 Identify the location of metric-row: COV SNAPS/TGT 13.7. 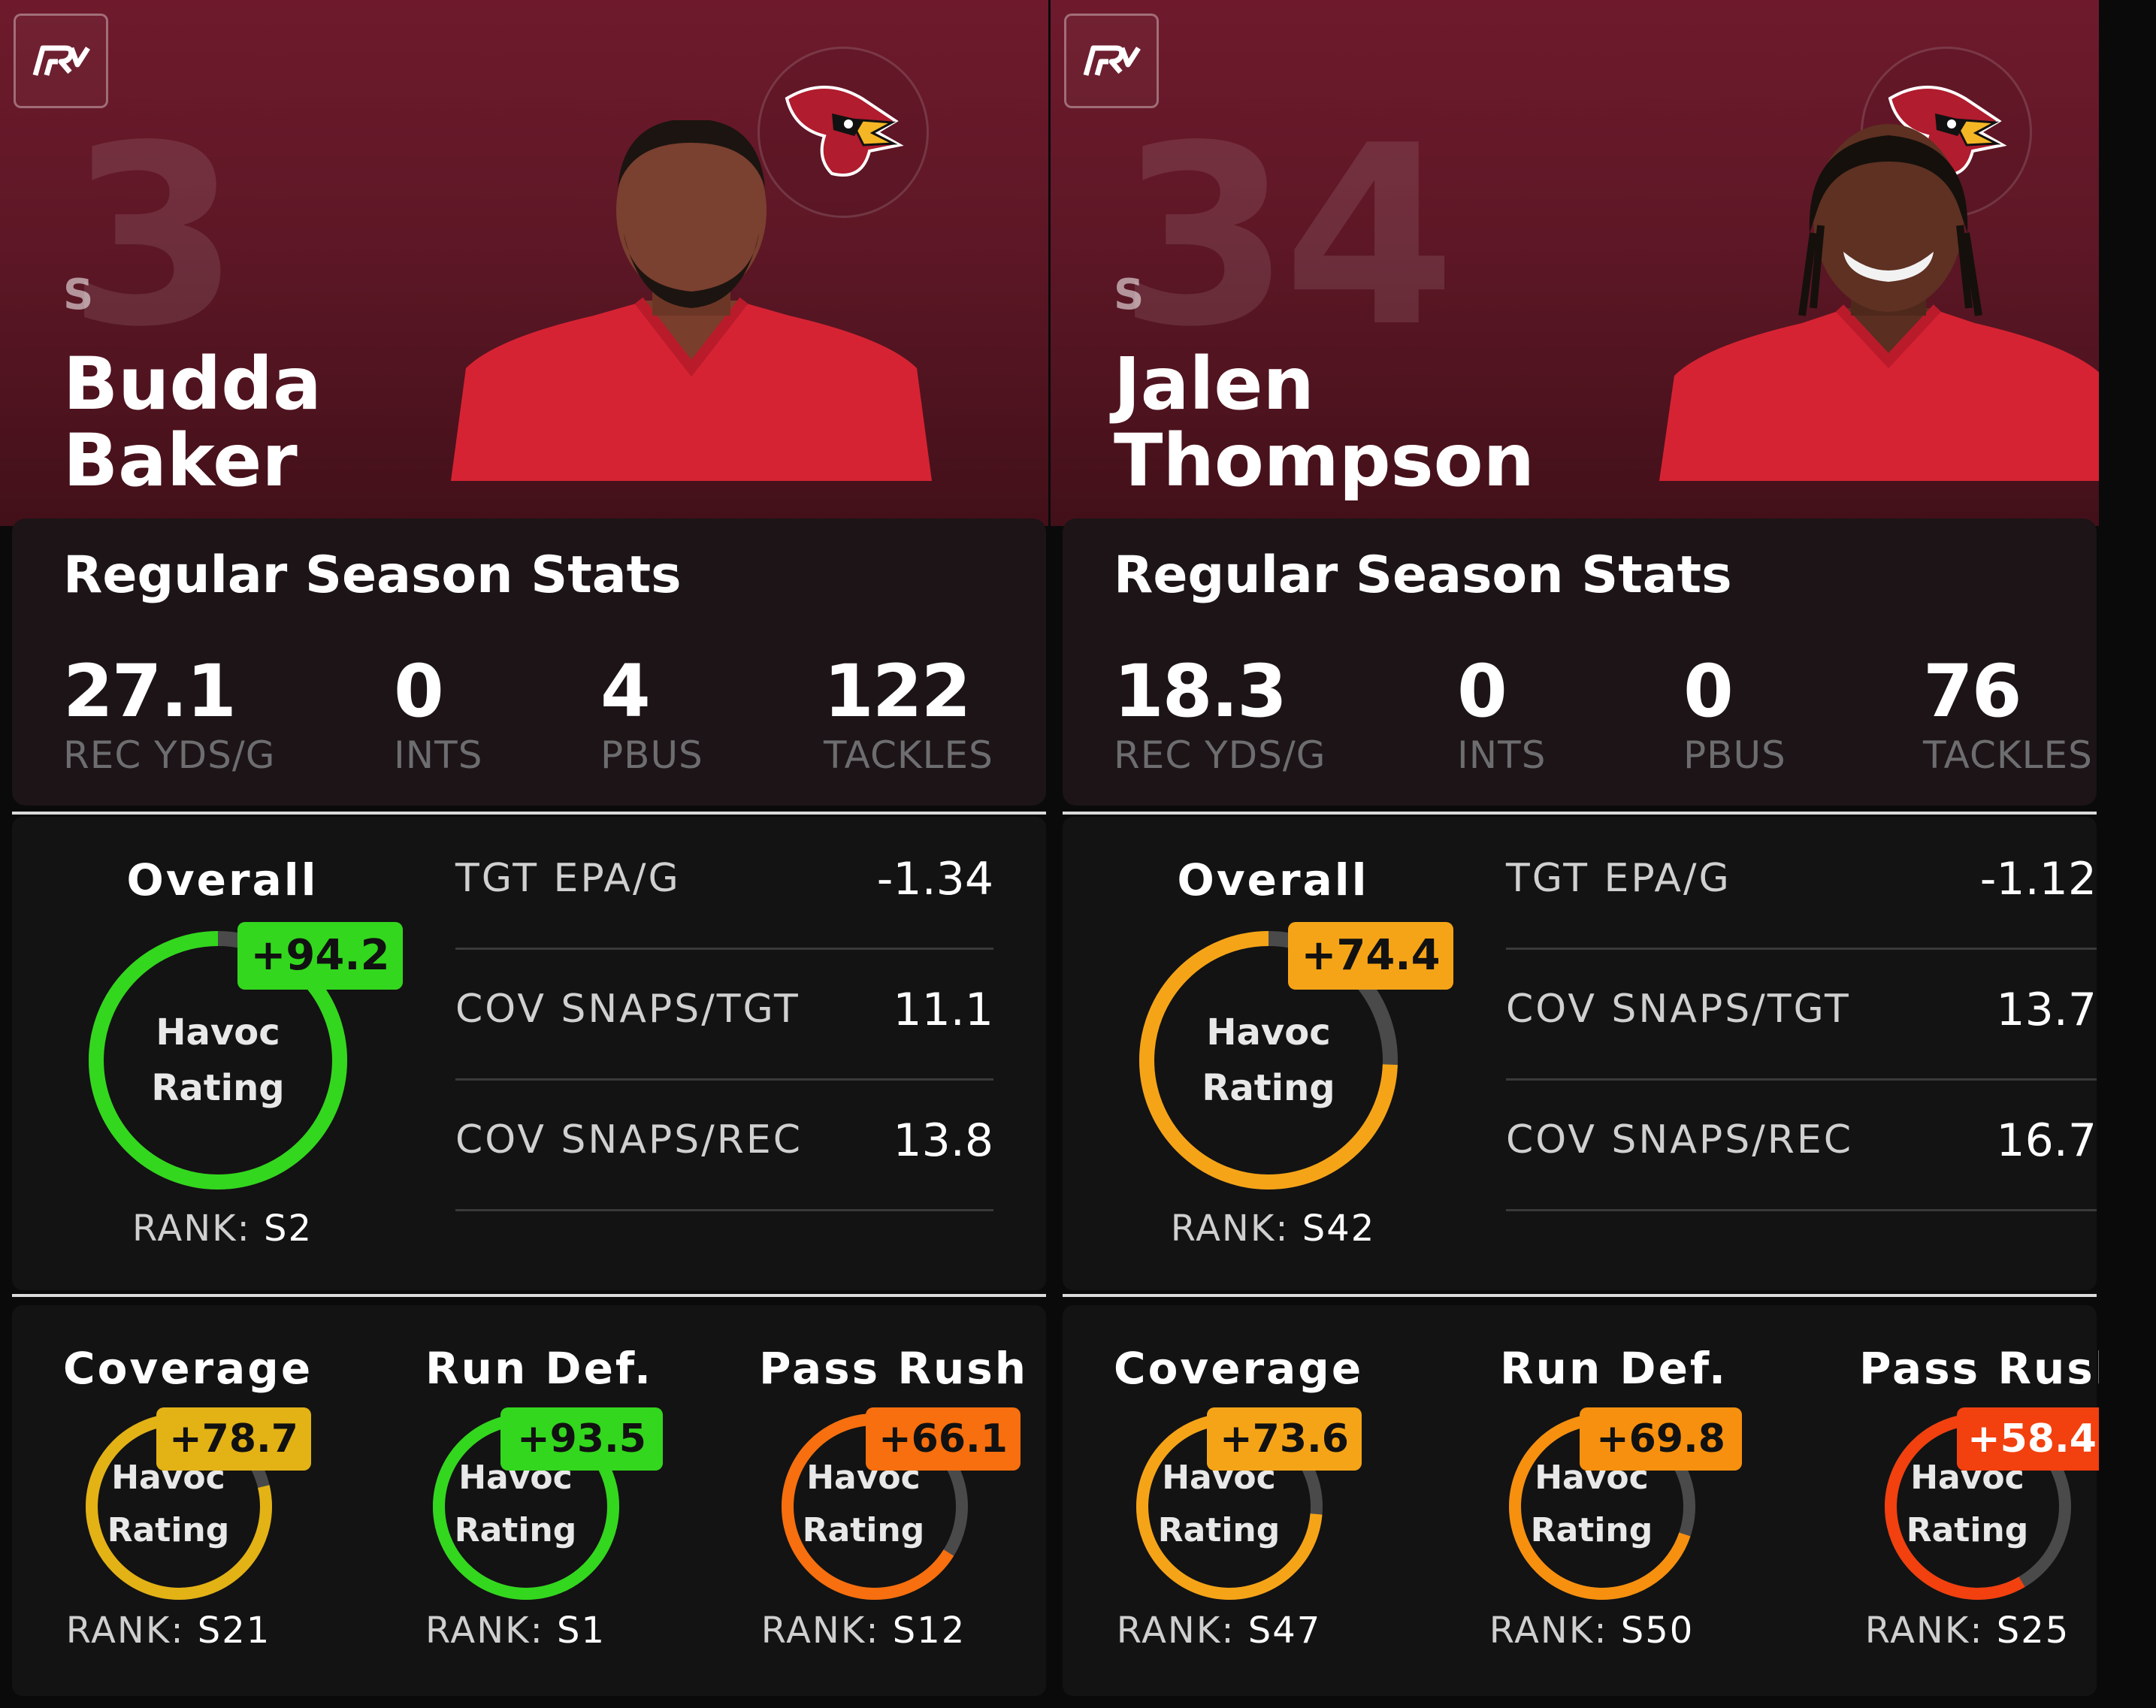
(1802, 1015).